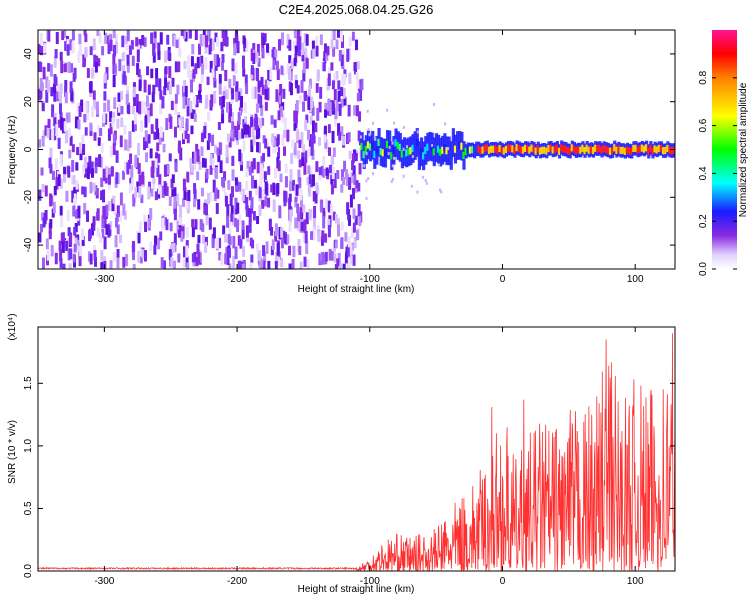 The image size is (750, 600). What do you see at coordinates (356, 9) in the screenshot?
I see `chart-title: C2E4.2025.068.04.25.G26` at bounding box center [356, 9].